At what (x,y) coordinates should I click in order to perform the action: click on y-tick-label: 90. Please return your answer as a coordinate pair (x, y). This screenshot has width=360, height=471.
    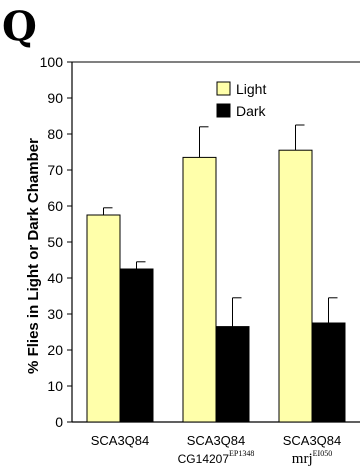
    Looking at the image, I should click on (55, 98).